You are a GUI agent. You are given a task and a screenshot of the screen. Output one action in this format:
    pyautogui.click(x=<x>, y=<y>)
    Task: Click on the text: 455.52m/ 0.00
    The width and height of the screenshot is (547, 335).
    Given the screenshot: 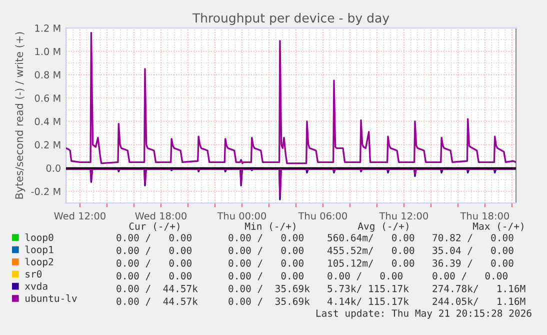 What is the action you would take?
    pyautogui.click(x=370, y=250)
    